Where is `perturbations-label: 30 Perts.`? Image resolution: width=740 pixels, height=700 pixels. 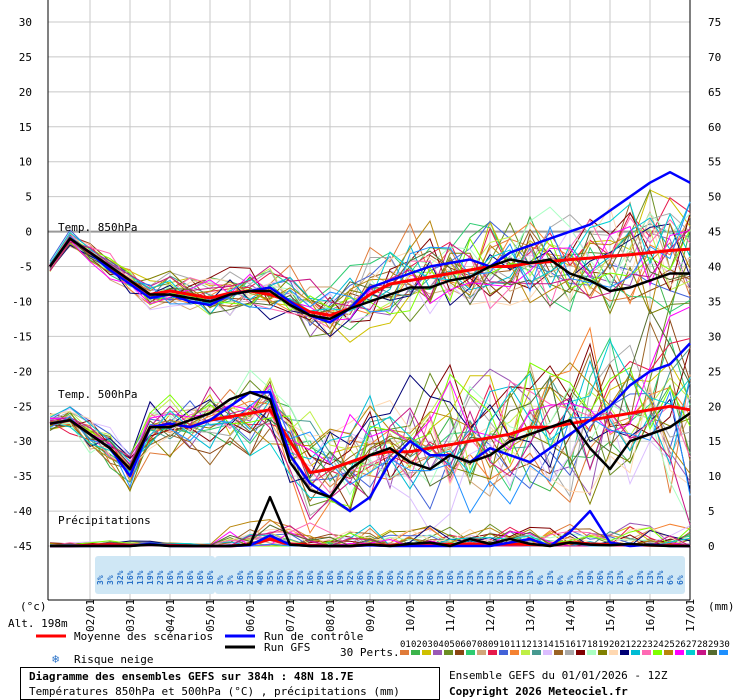
perturbations-label: 30 Perts. is located at coordinates (370, 652).